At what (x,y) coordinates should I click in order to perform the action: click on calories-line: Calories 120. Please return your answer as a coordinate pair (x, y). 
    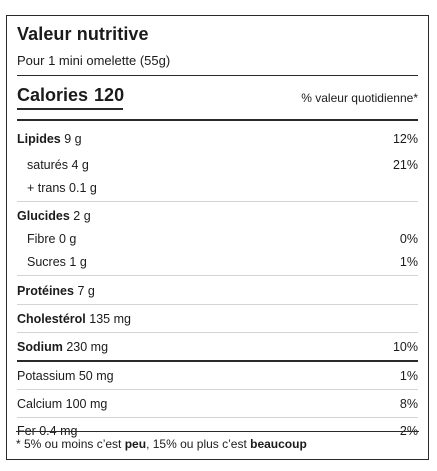
    Looking at the image, I should click on (70, 95).